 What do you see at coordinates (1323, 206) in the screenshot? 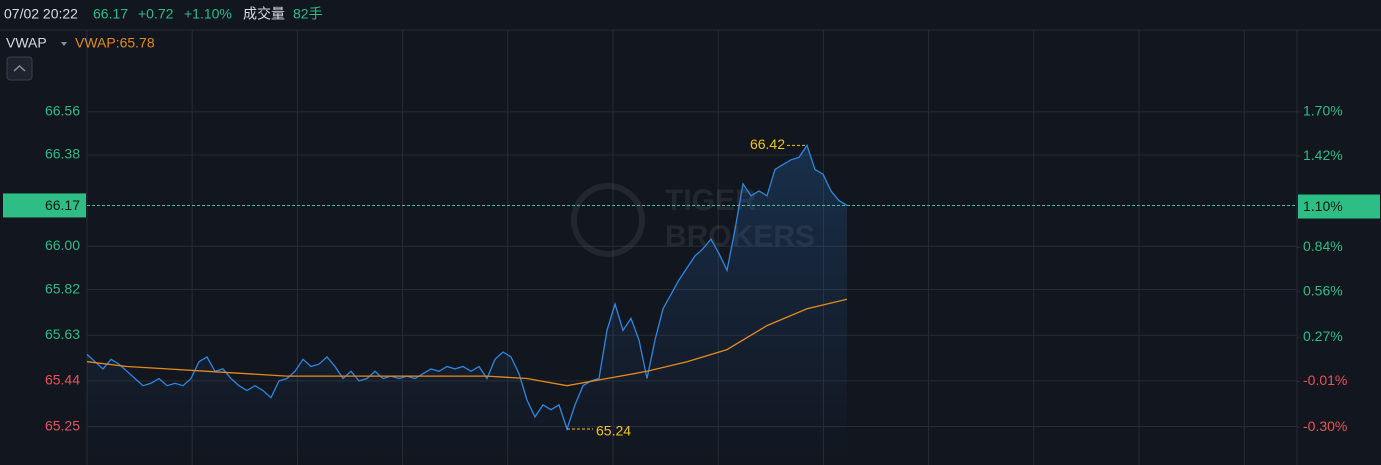
I see `pct-tag-label: 1.10%` at bounding box center [1323, 206].